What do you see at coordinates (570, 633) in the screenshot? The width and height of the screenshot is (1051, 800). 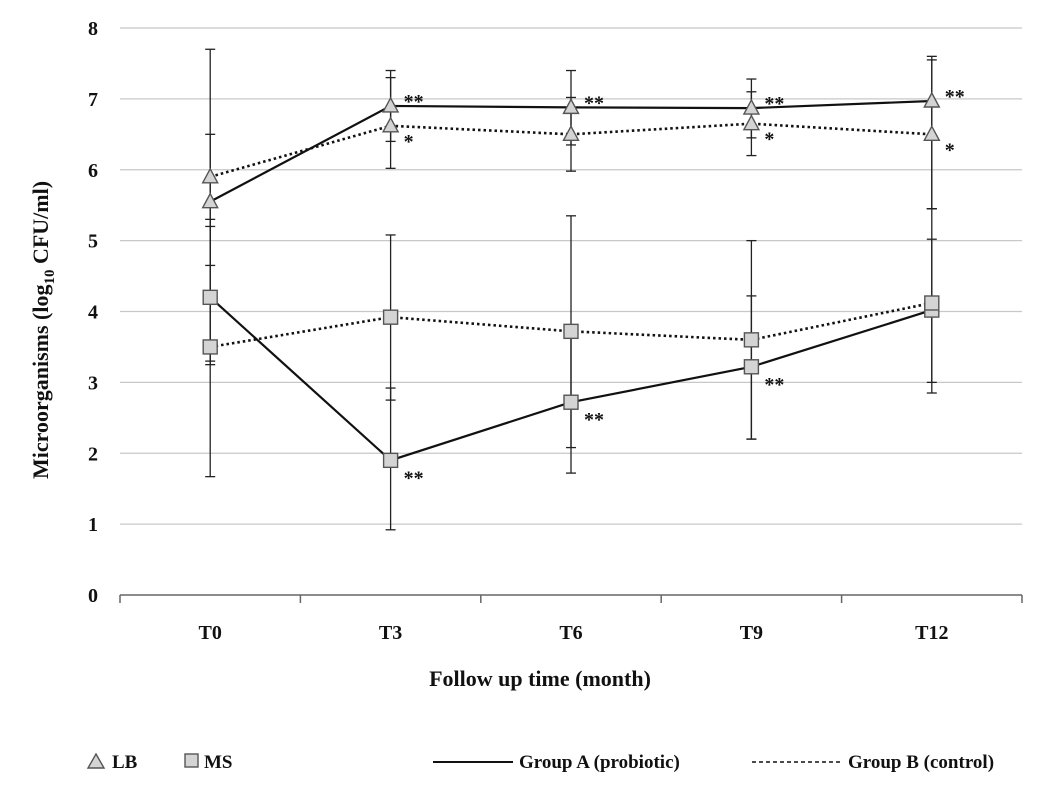 I see `x-tick-label: T6` at bounding box center [570, 633].